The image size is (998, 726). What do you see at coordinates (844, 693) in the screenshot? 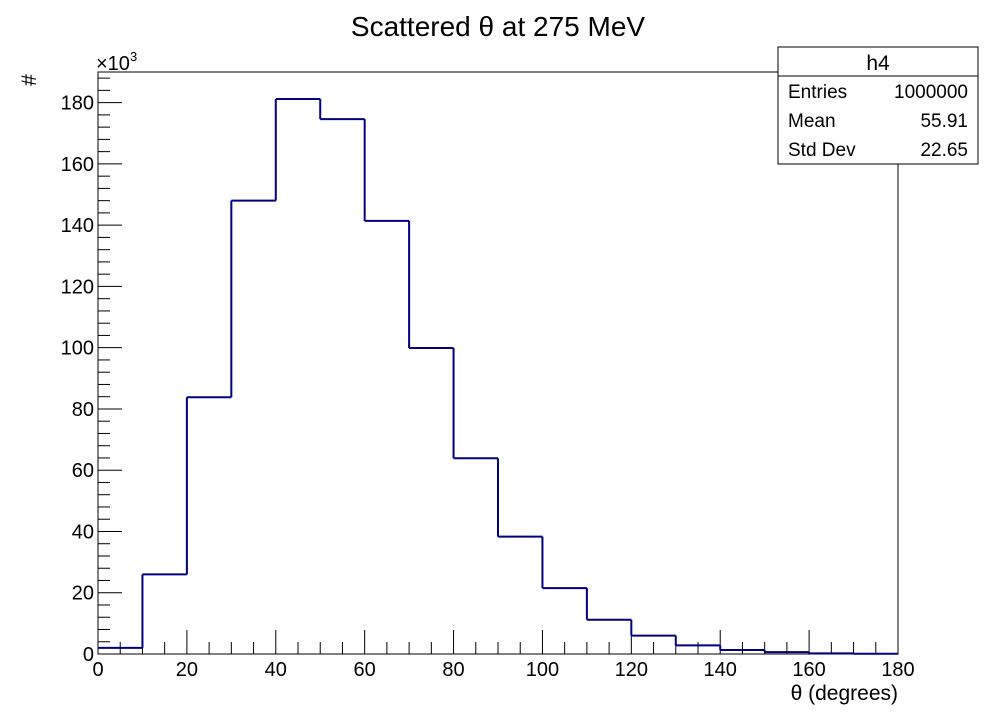
I see `x-axis-title: θ (degrees)` at bounding box center [844, 693].